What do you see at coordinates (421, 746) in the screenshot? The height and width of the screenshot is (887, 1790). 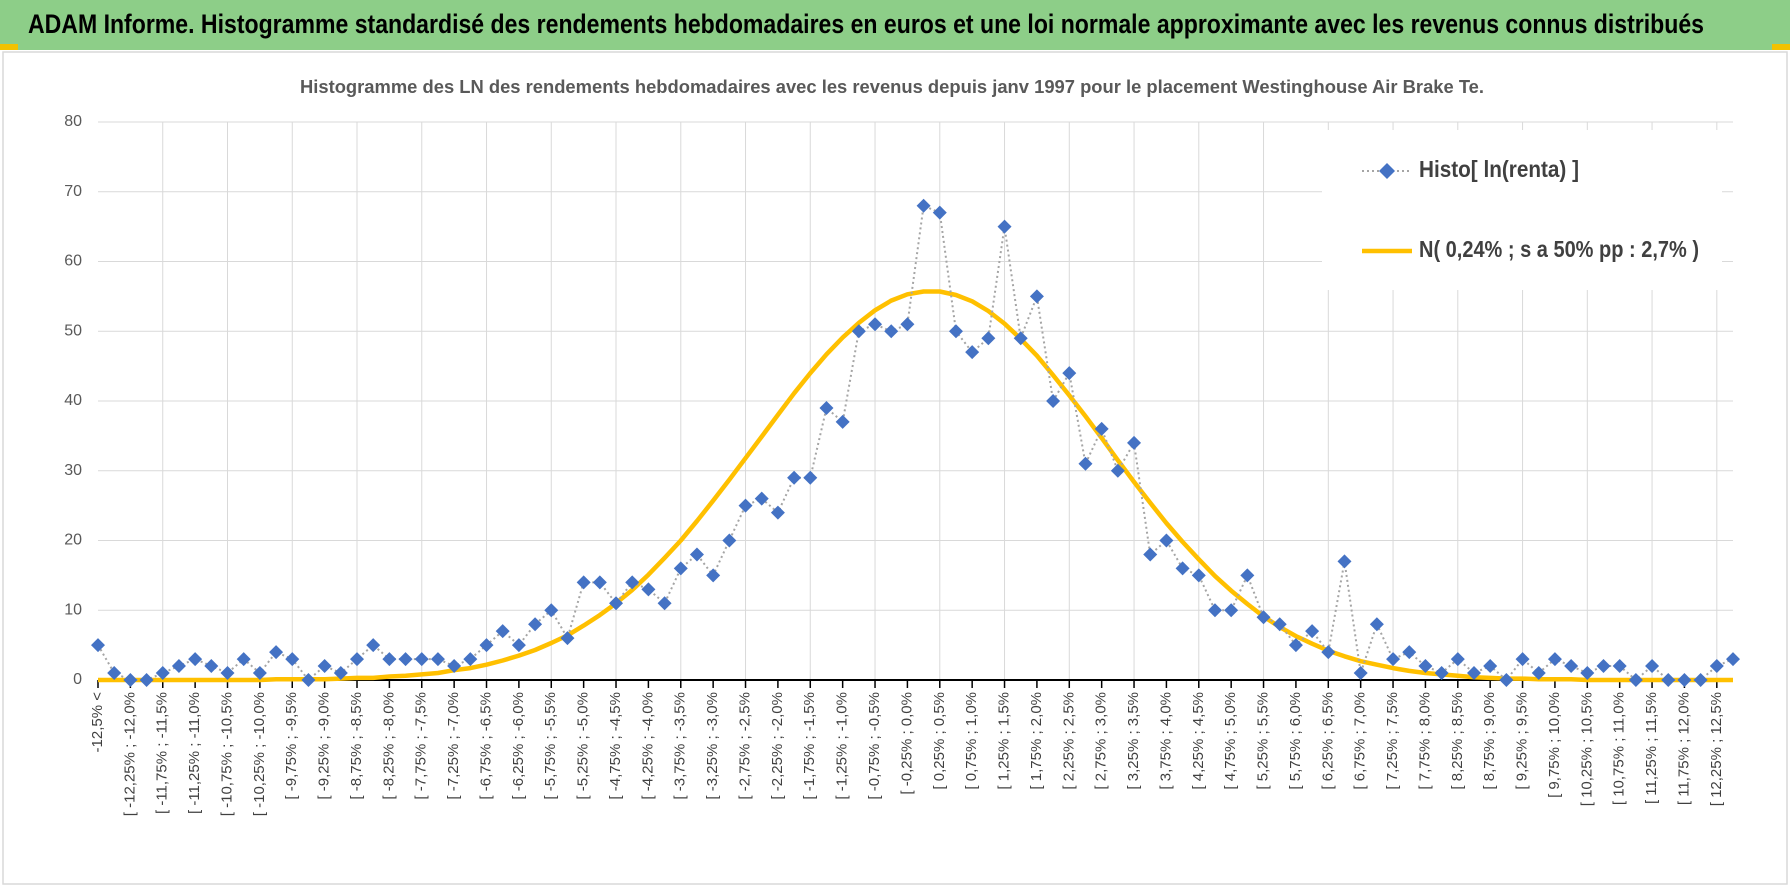 I see `x-tick-label: [ -7,75% ; -7,5%` at bounding box center [421, 746].